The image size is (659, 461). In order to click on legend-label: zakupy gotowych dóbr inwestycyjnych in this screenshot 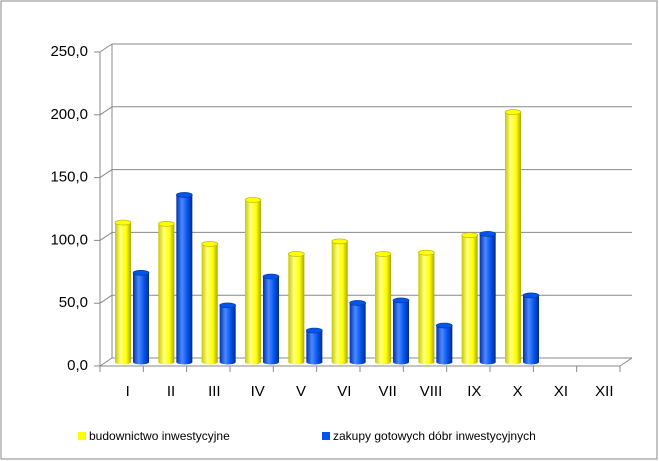, I will do `click(434, 436)`.